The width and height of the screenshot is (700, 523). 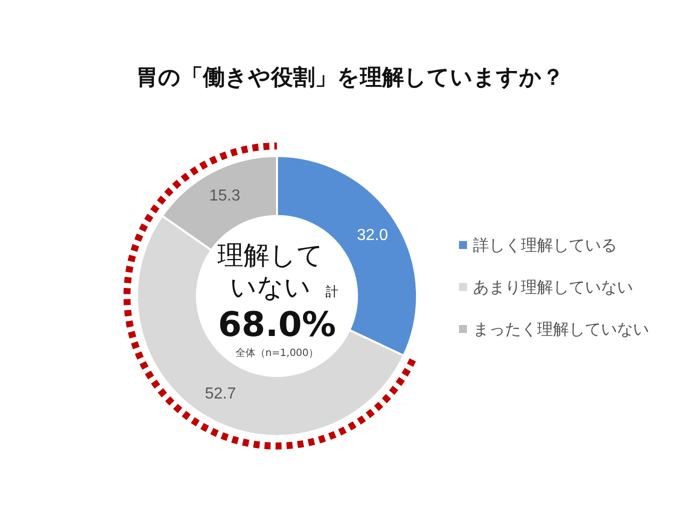 I want to click on legend-label: あまり理解していない, so click(x=553, y=287).